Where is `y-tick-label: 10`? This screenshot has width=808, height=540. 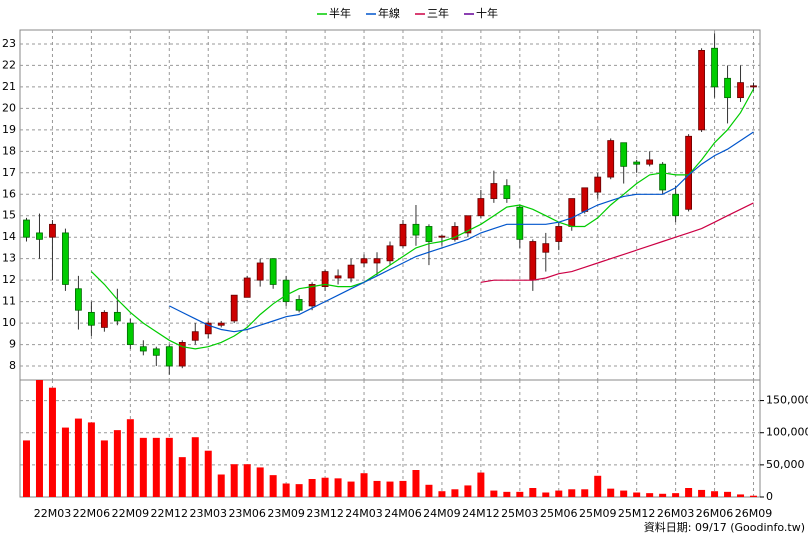 y-tick-label: 10 is located at coordinates (9, 322).